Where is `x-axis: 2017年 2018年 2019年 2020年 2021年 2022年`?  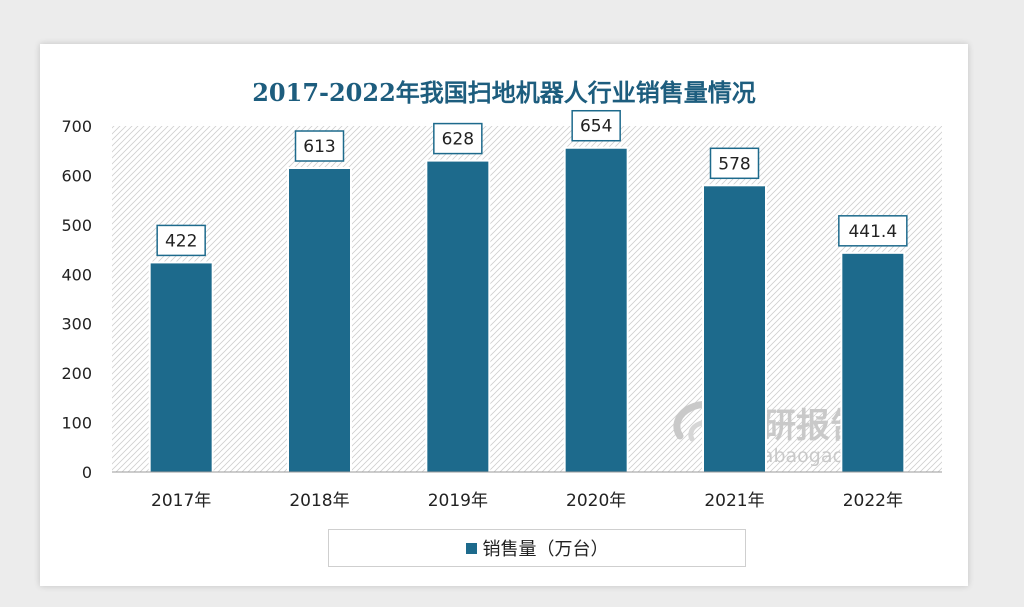
x-axis: 2017年 2018年 2019年 2020年 2021年 2022年 is located at coordinates (527, 501).